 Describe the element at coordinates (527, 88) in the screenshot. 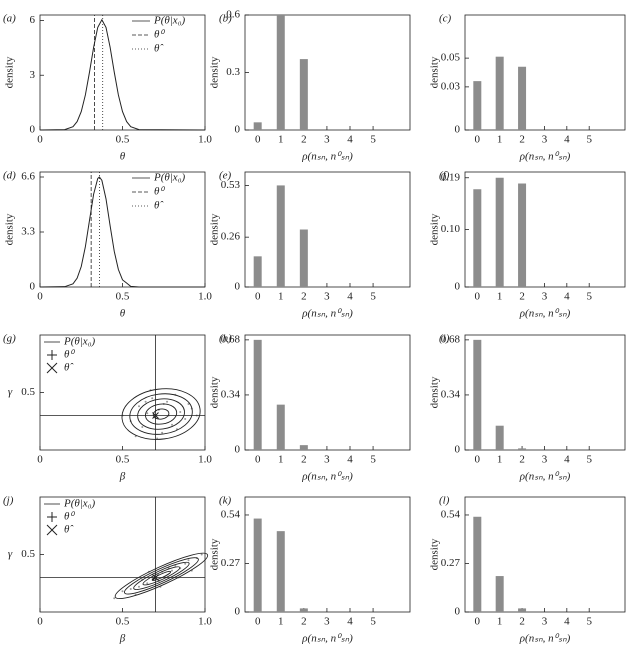

I see `panel: (c) density ρ(nₛₙ, n⁰ₛₙ) 0 0.03 0.05 0 1 2 3 4 5` at that location.